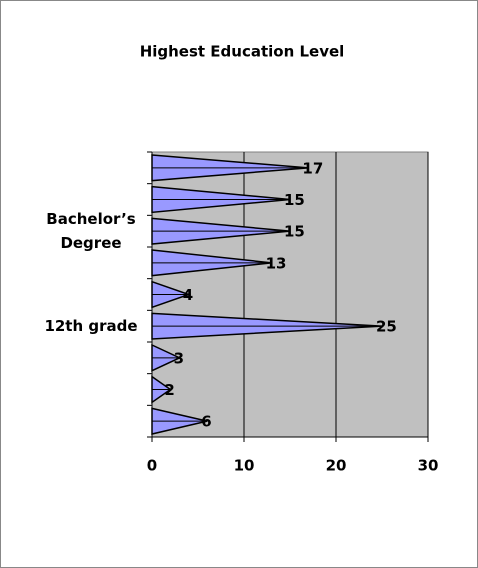  Describe the element at coordinates (244, 466) in the screenshot. I see `x-tick-label: 10` at that location.